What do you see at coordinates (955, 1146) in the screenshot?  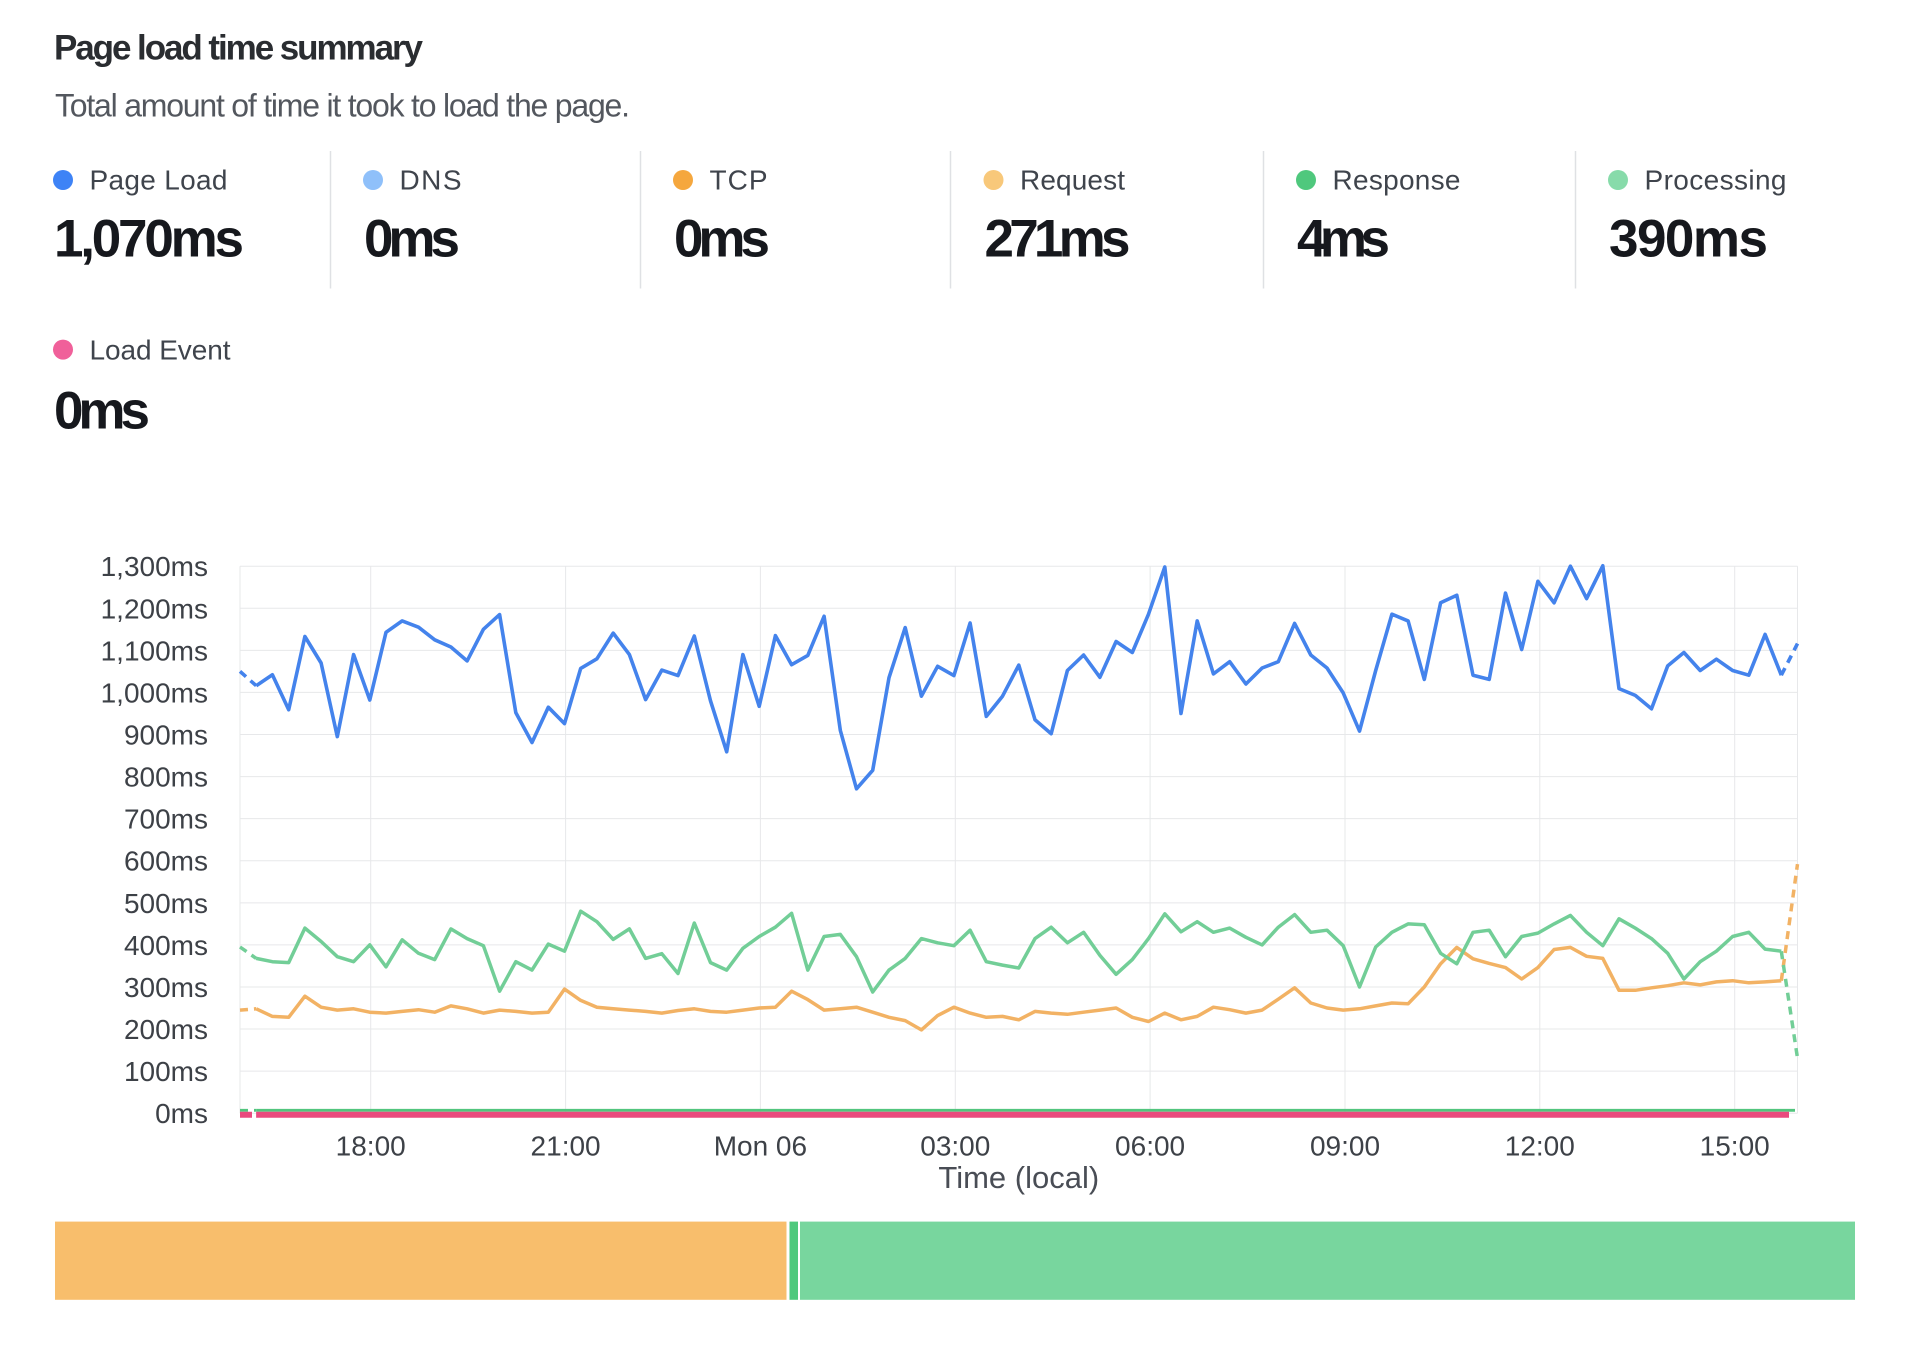 I see `svg-text: 03:00` at bounding box center [955, 1146].